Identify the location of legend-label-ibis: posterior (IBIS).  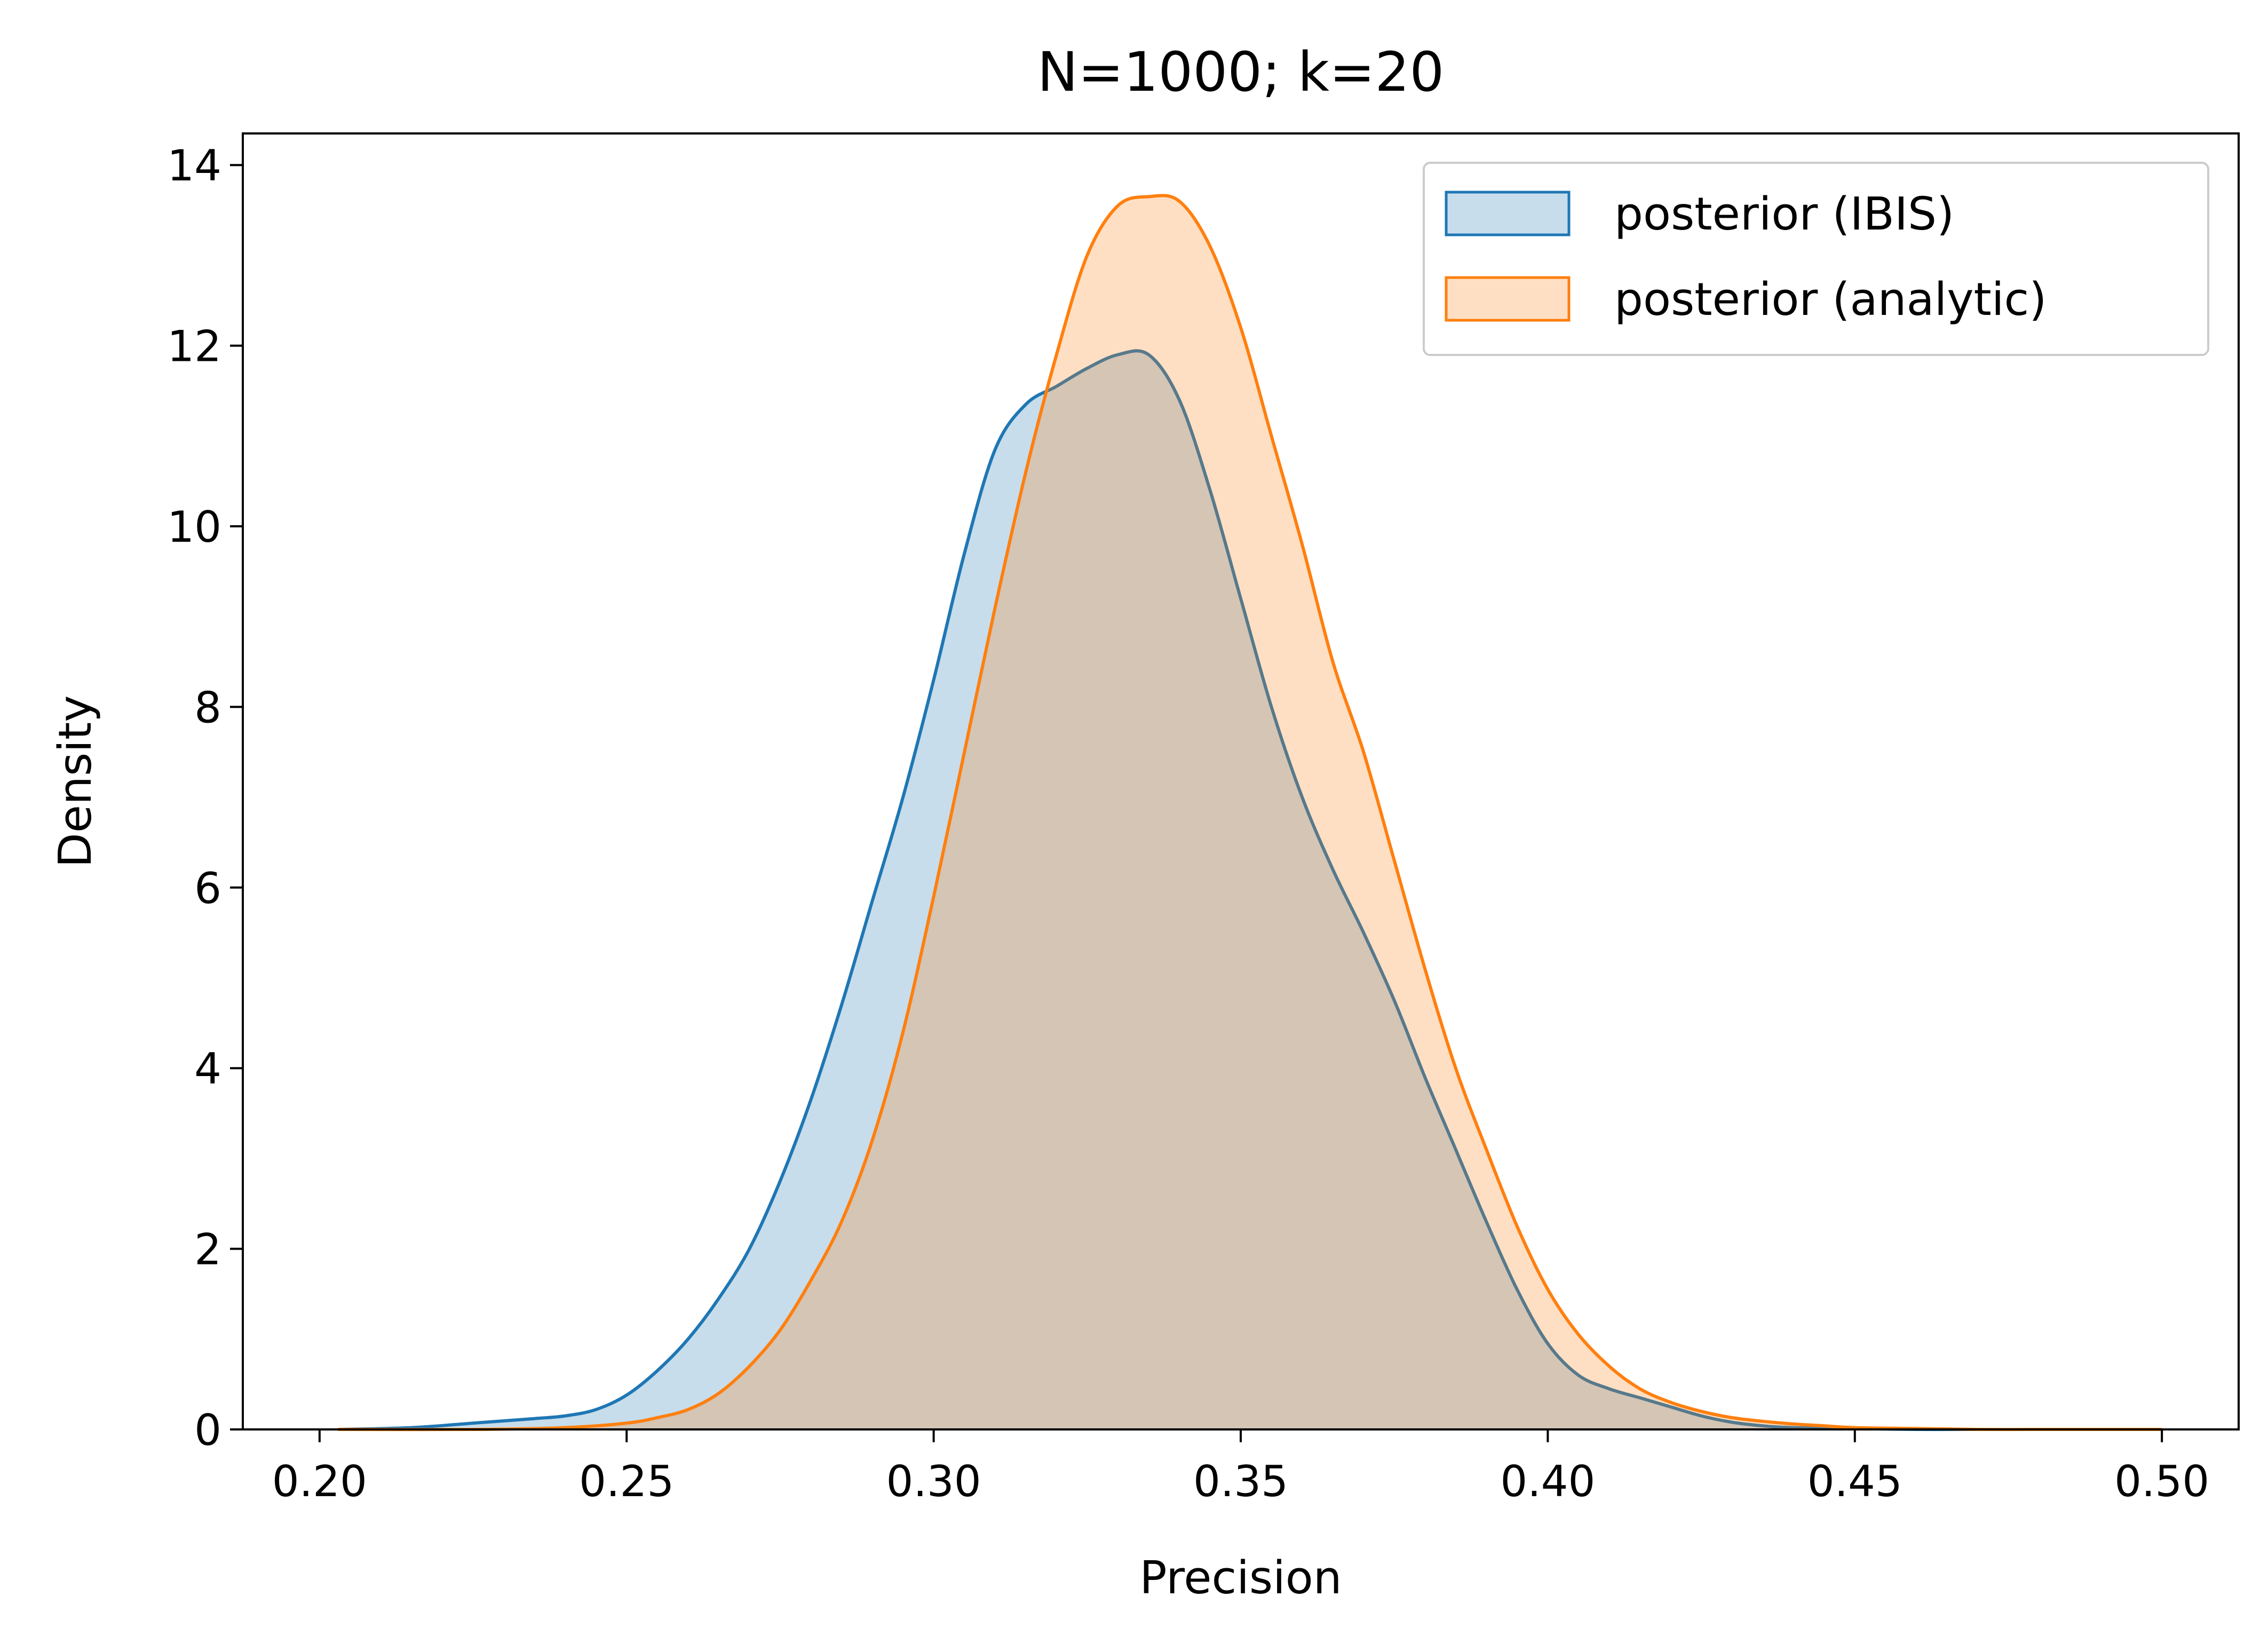
(1784, 214).